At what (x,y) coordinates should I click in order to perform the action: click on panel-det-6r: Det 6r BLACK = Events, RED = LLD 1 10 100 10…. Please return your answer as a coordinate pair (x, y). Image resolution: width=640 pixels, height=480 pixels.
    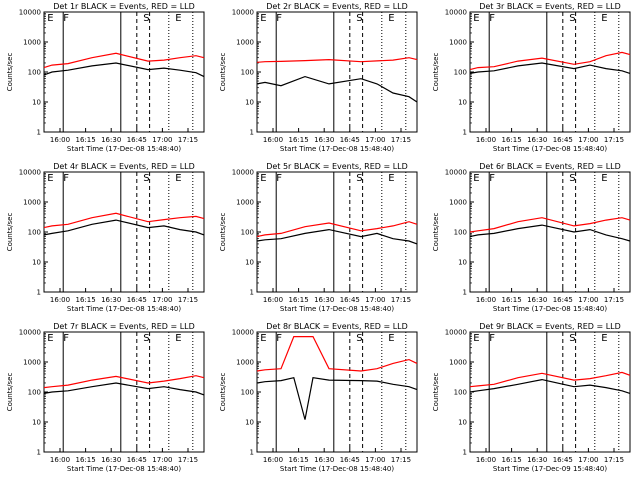
    Looking at the image, I should click on (531, 237).